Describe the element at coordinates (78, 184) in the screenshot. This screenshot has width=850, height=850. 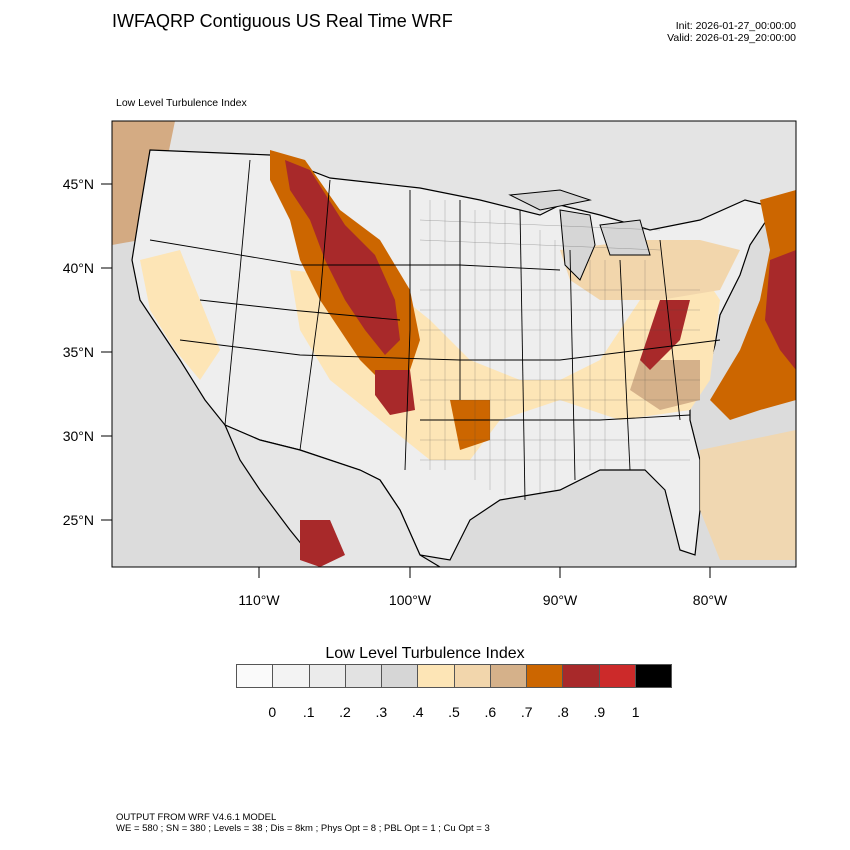
I see `lat-label-45n: 45°N` at that location.